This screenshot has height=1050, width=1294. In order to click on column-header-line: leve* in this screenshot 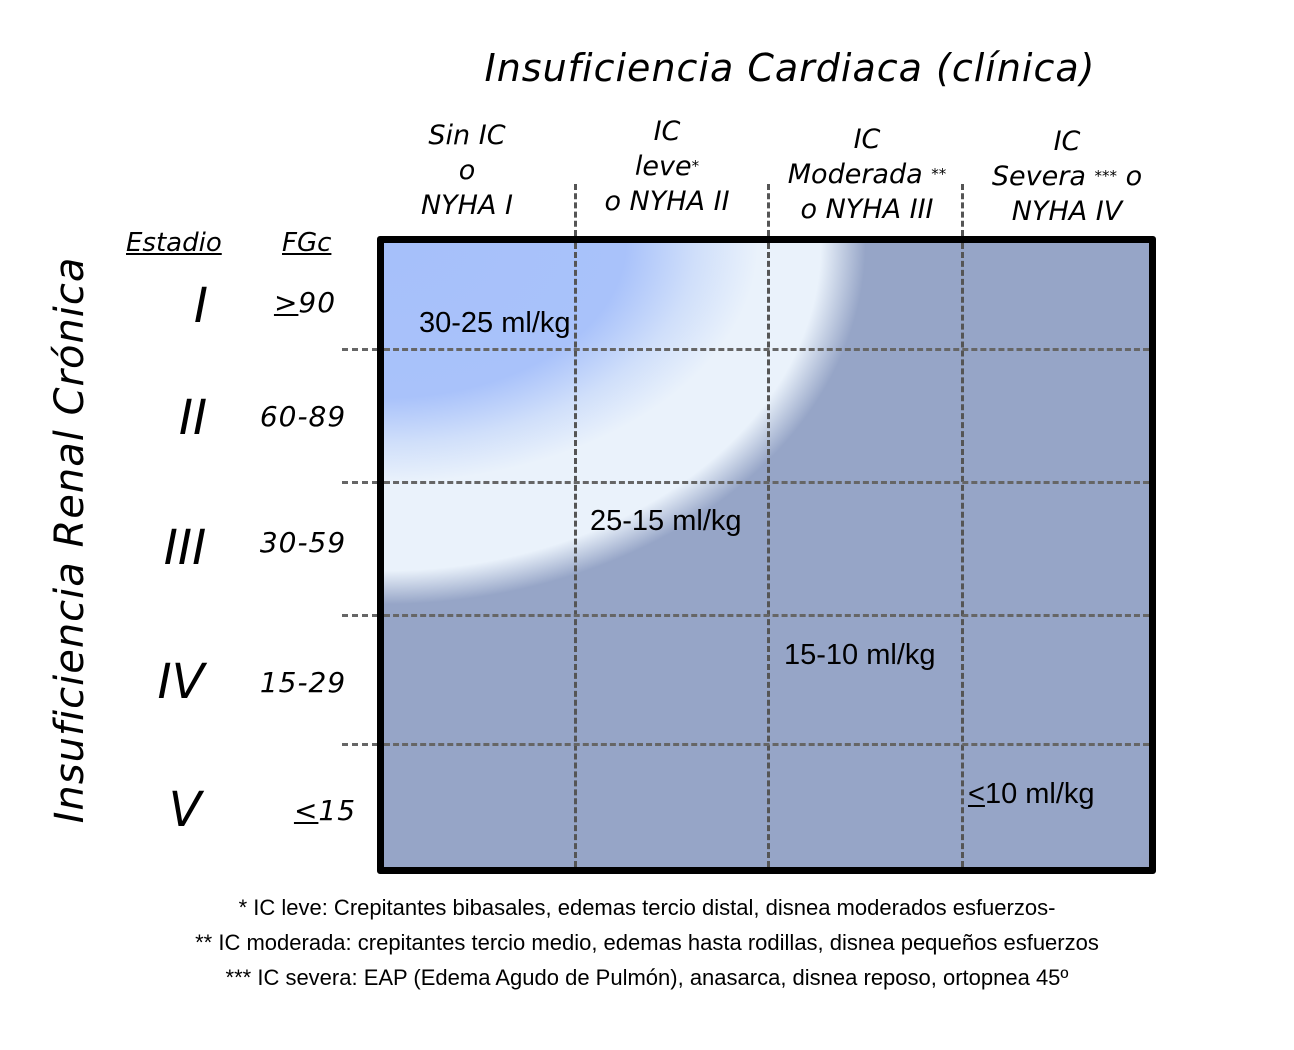, I will do `click(667, 166)`.